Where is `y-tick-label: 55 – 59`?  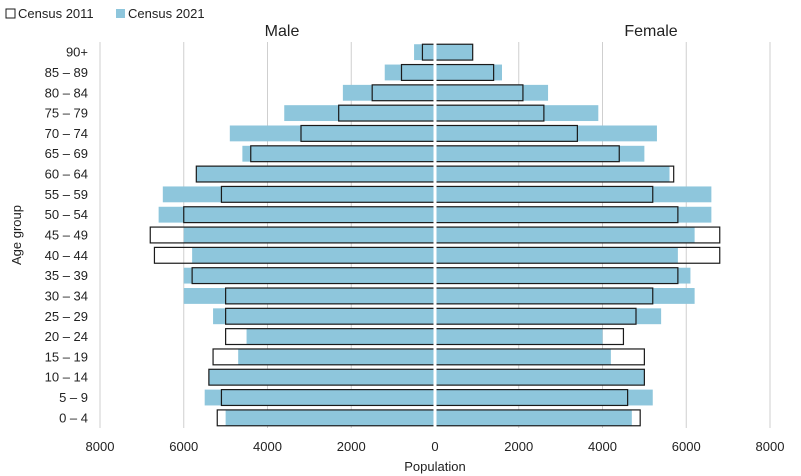
y-tick-label: 55 – 59 is located at coordinates (66, 194).